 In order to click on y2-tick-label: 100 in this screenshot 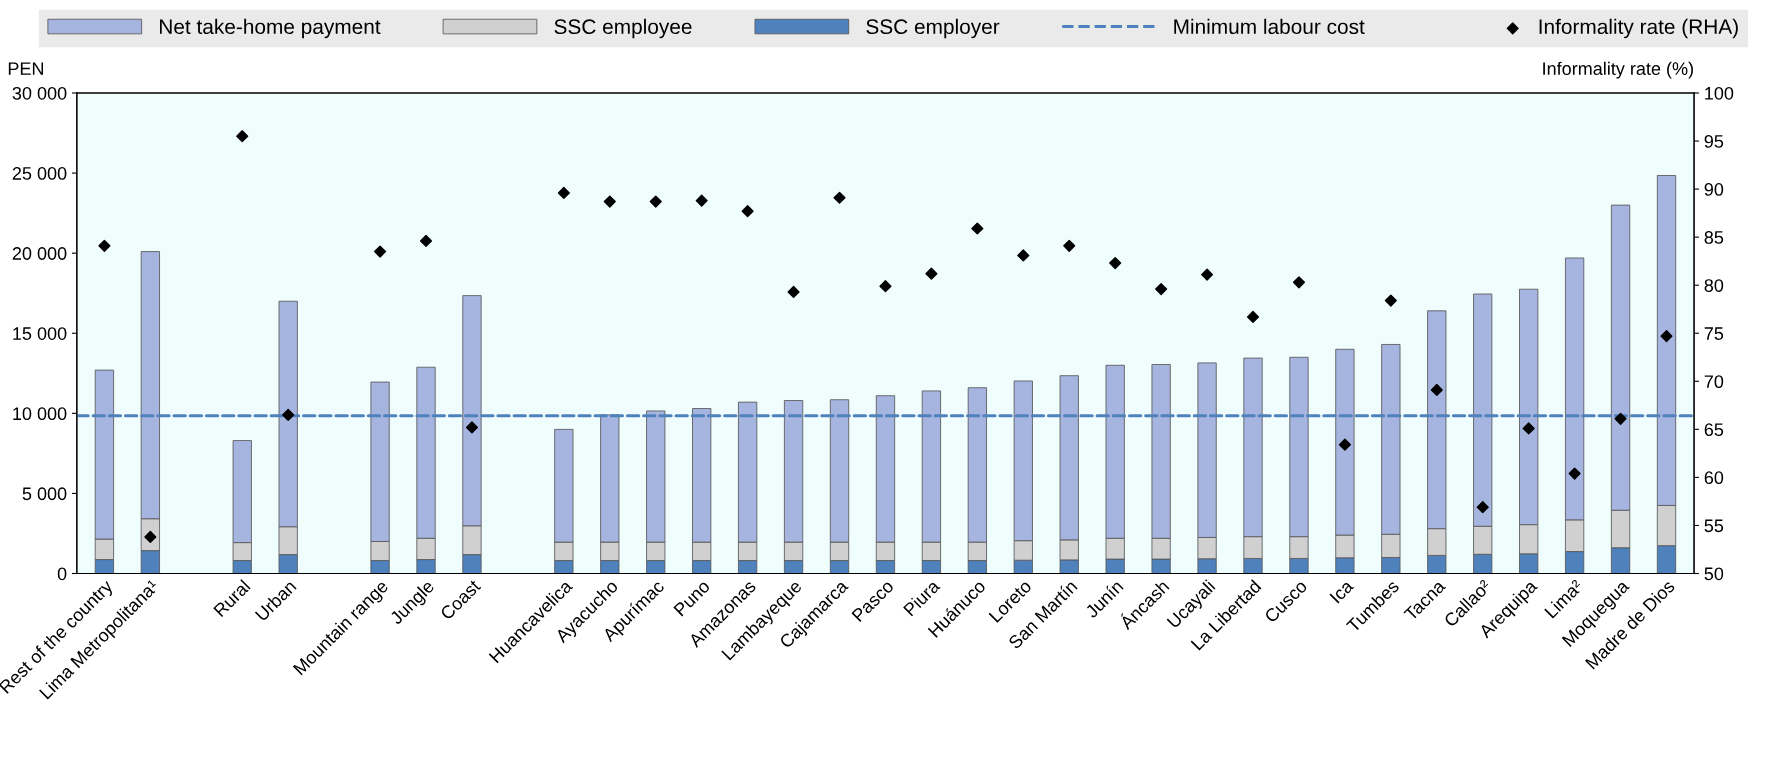, I will do `click(1719, 93)`.